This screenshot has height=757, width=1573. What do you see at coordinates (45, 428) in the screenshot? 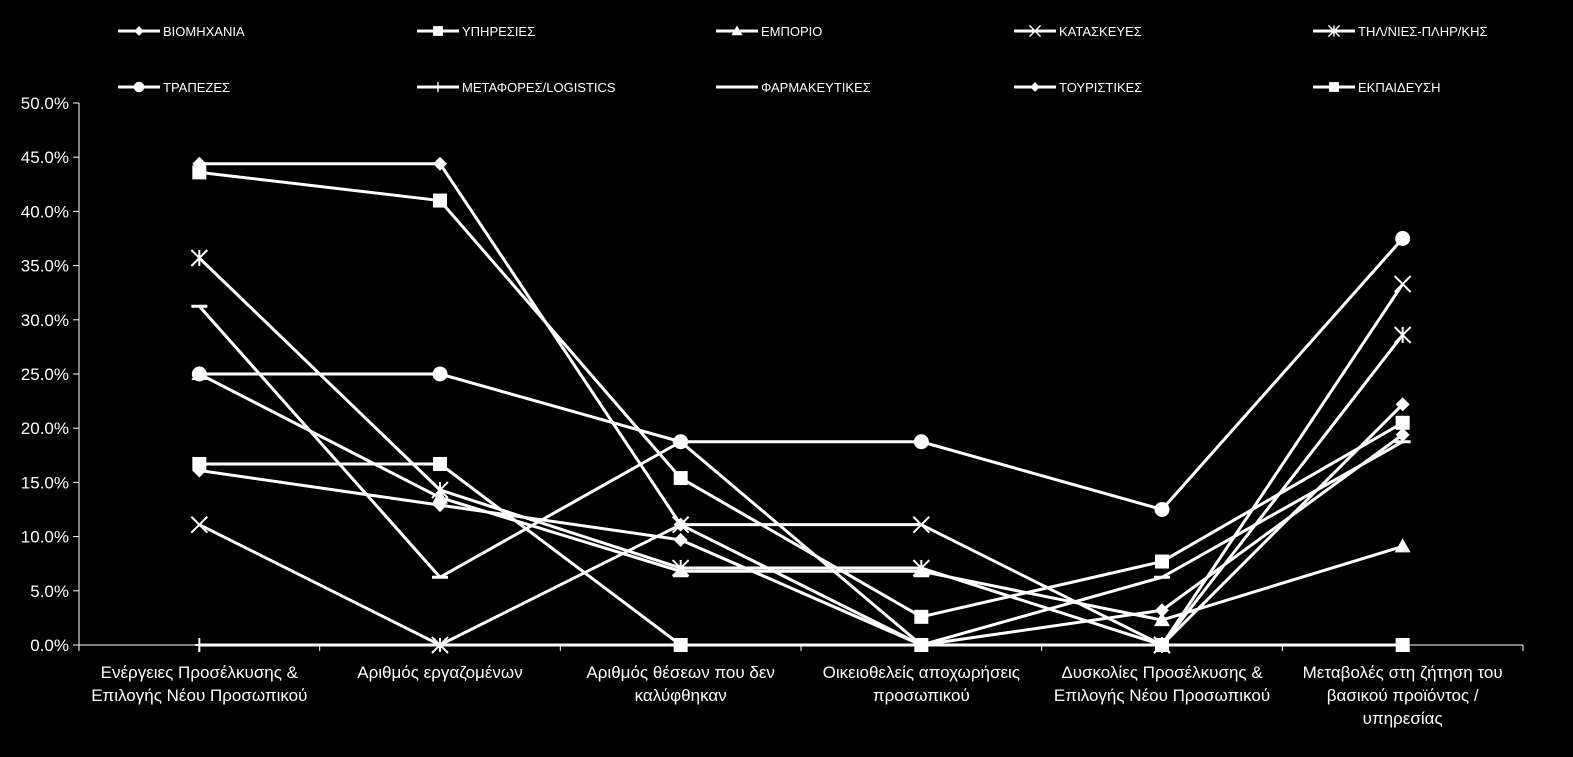
I see `y-tick-label: 20.0%` at bounding box center [45, 428].